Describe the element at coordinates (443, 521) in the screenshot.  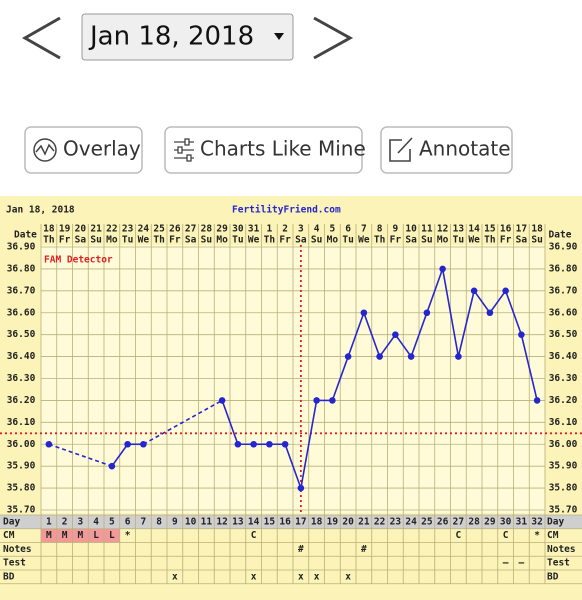
I see `row-cell: 26` at that location.